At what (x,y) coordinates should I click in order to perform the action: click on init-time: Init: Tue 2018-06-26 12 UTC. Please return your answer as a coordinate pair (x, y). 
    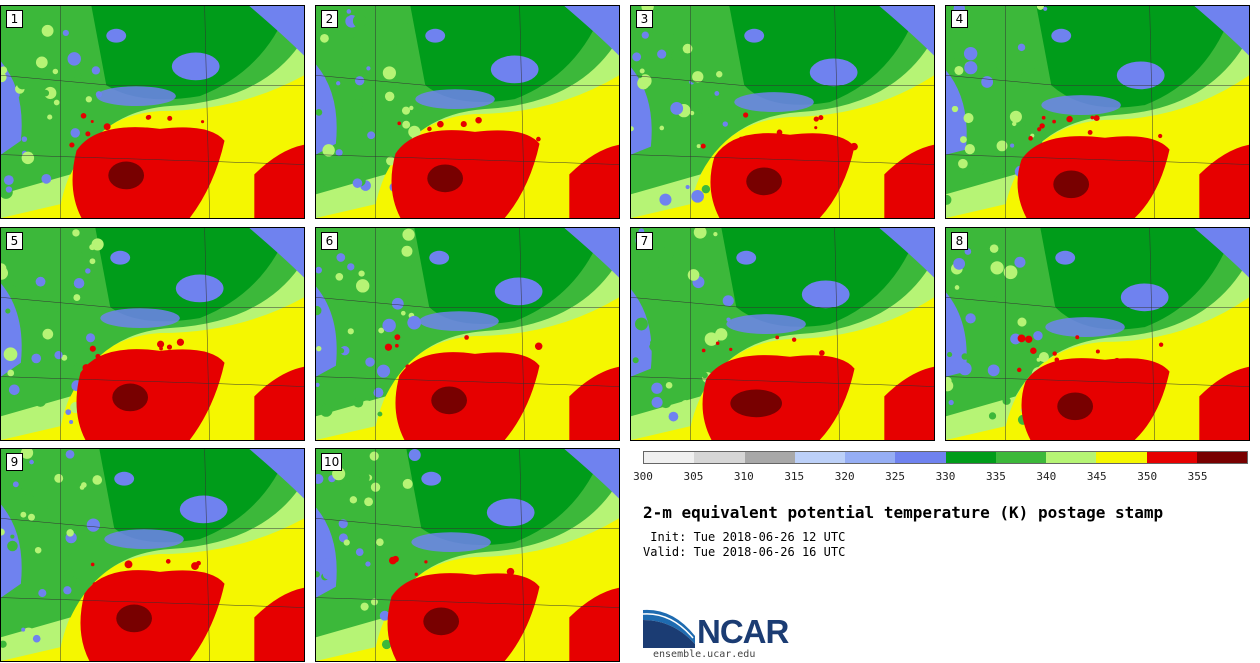
    Looking at the image, I should click on (744, 537).